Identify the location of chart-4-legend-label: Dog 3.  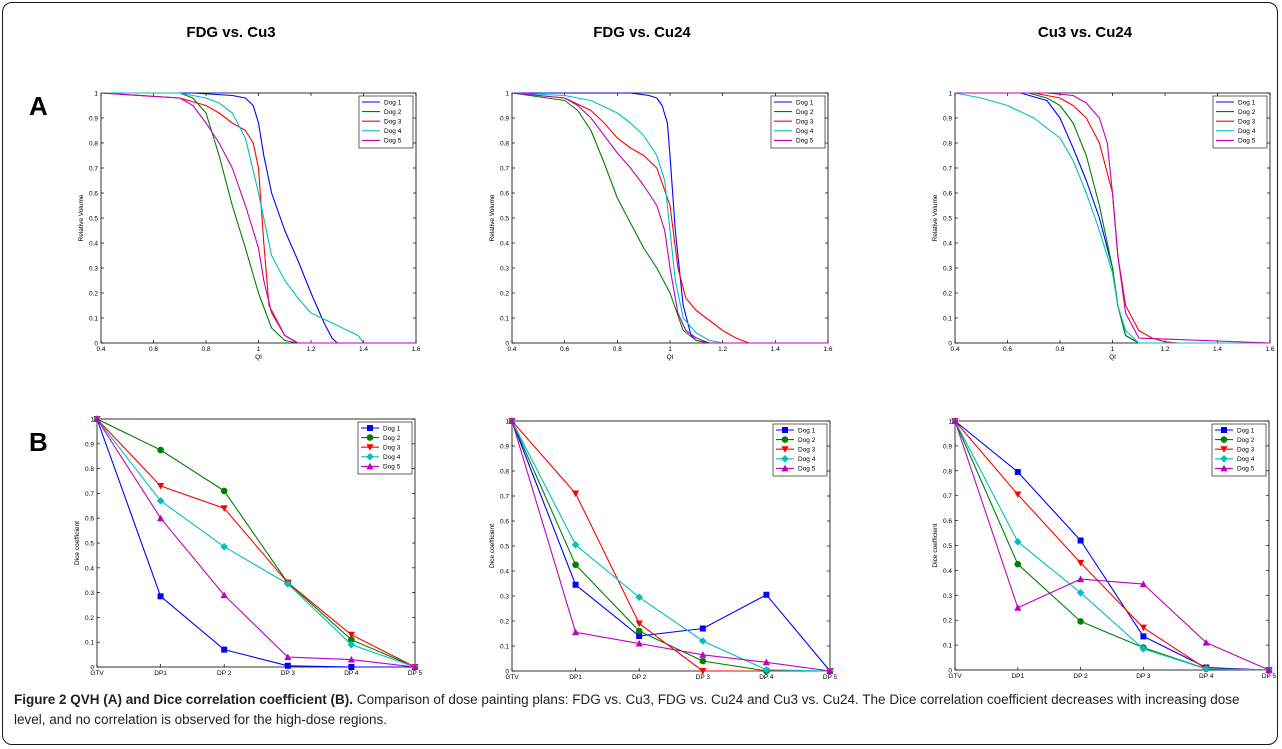
(392, 448).